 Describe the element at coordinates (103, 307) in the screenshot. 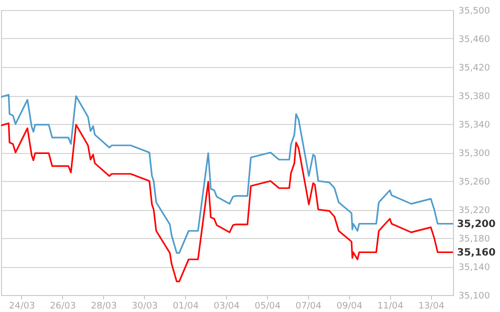

I see `x-tick-label: 28/03` at that location.